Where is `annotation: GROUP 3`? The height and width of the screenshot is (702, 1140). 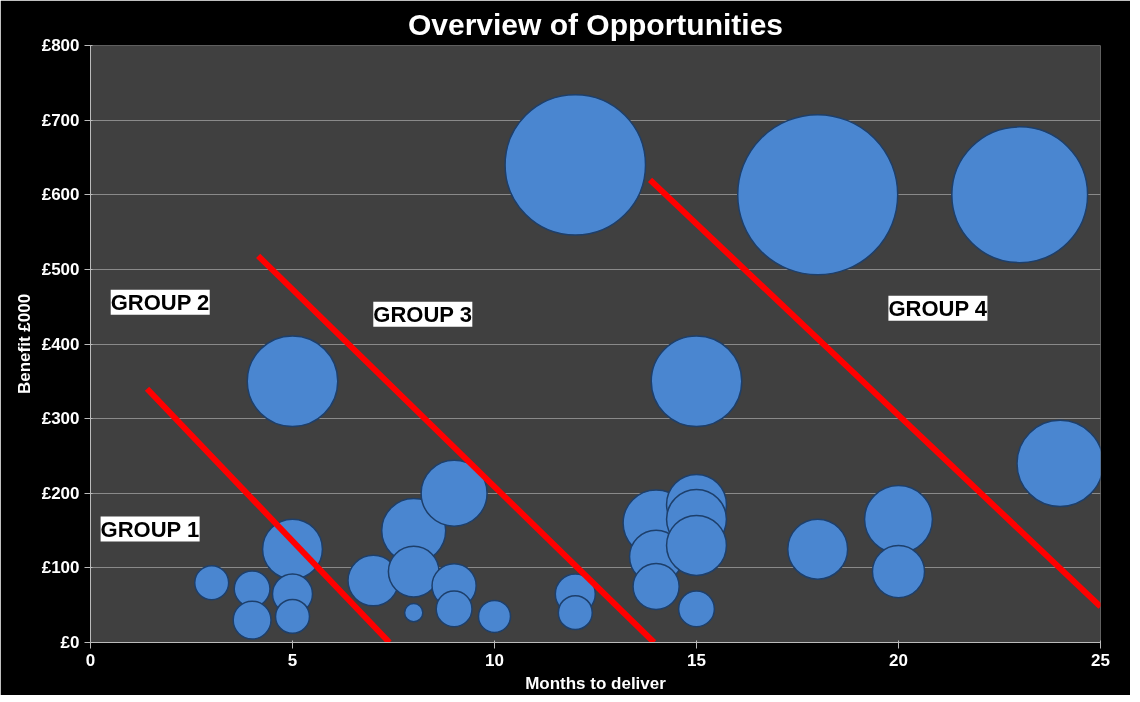
annotation: GROUP 3 is located at coordinates (422, 314).